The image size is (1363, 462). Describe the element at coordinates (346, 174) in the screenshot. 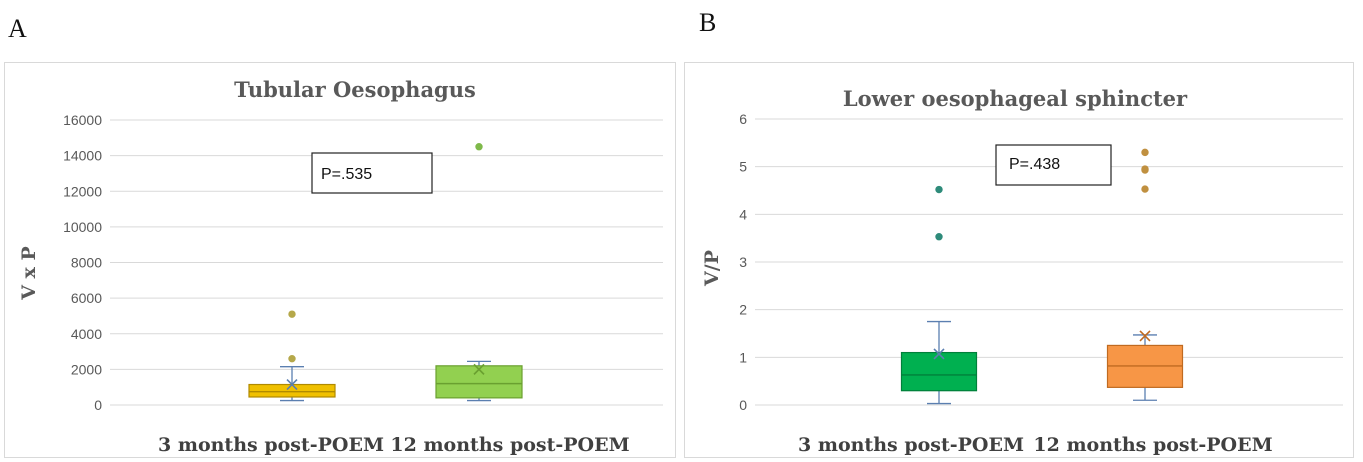

I see `p-value-text: P=.535` at that location.